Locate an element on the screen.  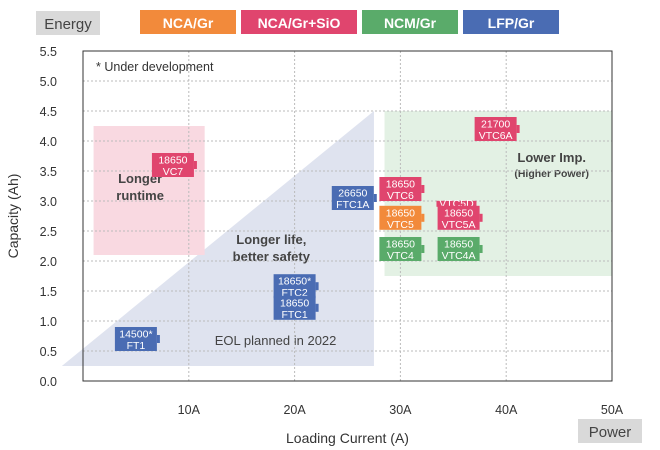
x-tick-label: 10A is located at coordinates (189, 410).